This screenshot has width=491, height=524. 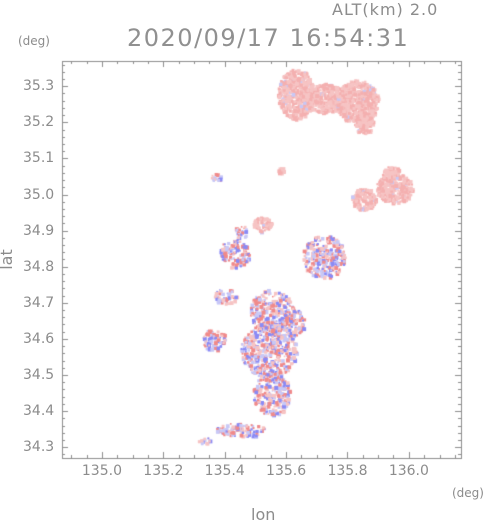 I want to click on y-tick-label: 35.0, so click(x=39, y=194).